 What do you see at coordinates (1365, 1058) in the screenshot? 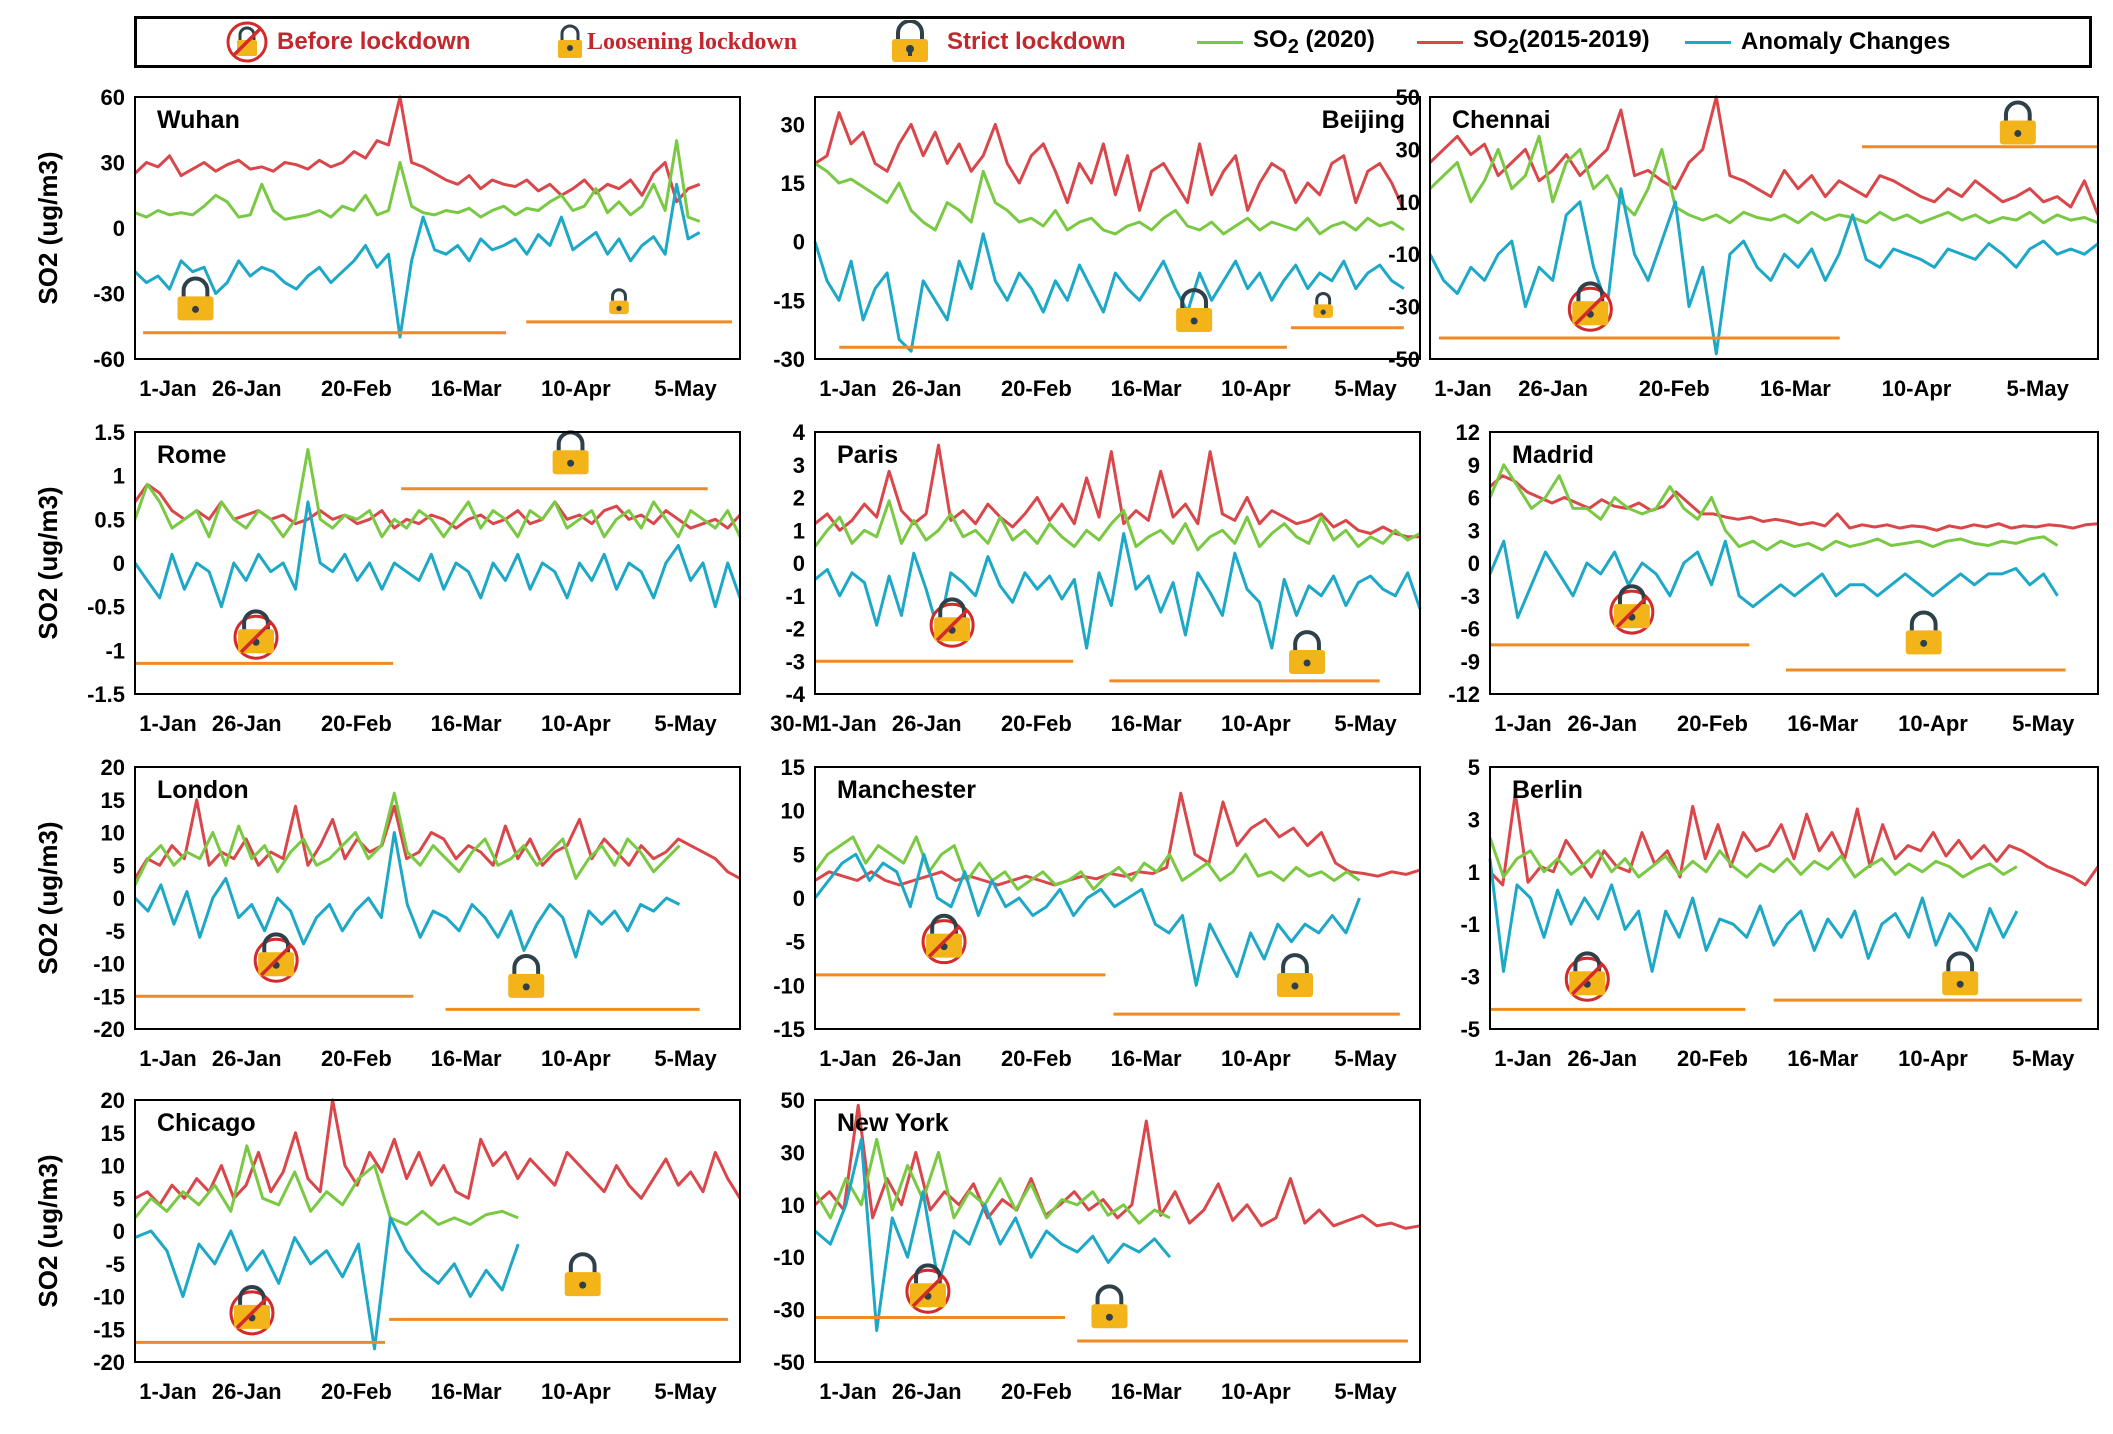
I see `x-tick-label: 5-May` at bounding box center [1365, 1058].